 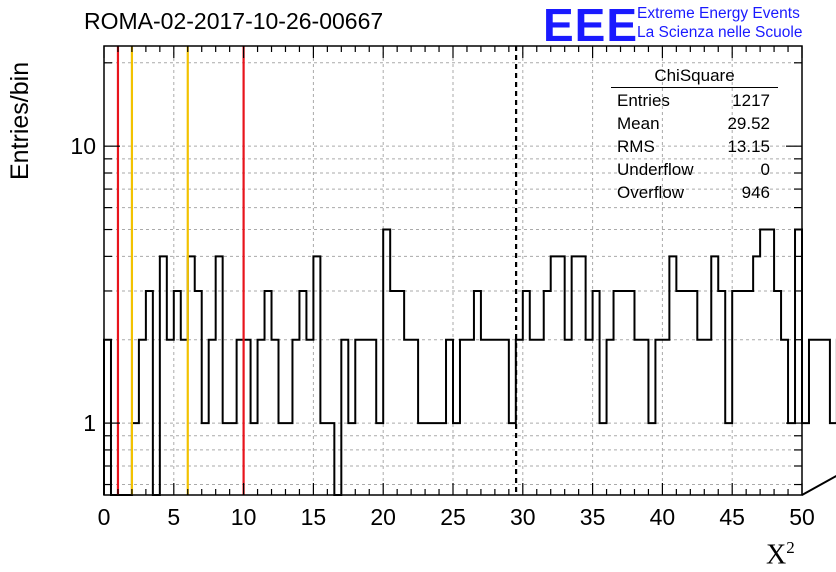 What do you see at coordinates (694, 123) in the screenshot?
I see `stats-row: Mean 29.52` at bounding box center [694, 123].